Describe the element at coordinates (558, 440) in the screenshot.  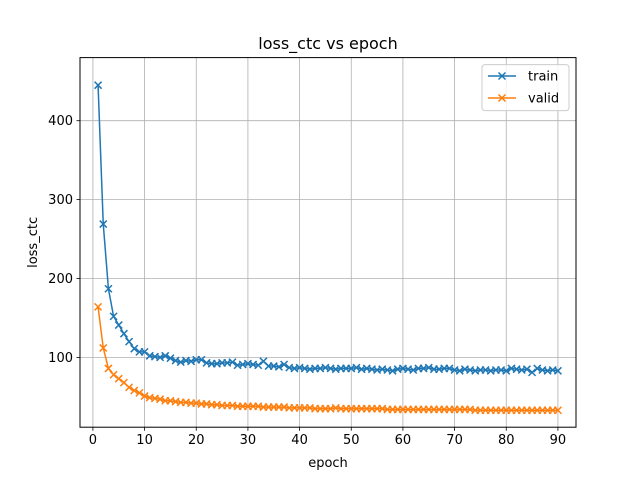
I see `x-tick-label: 90` at that location.